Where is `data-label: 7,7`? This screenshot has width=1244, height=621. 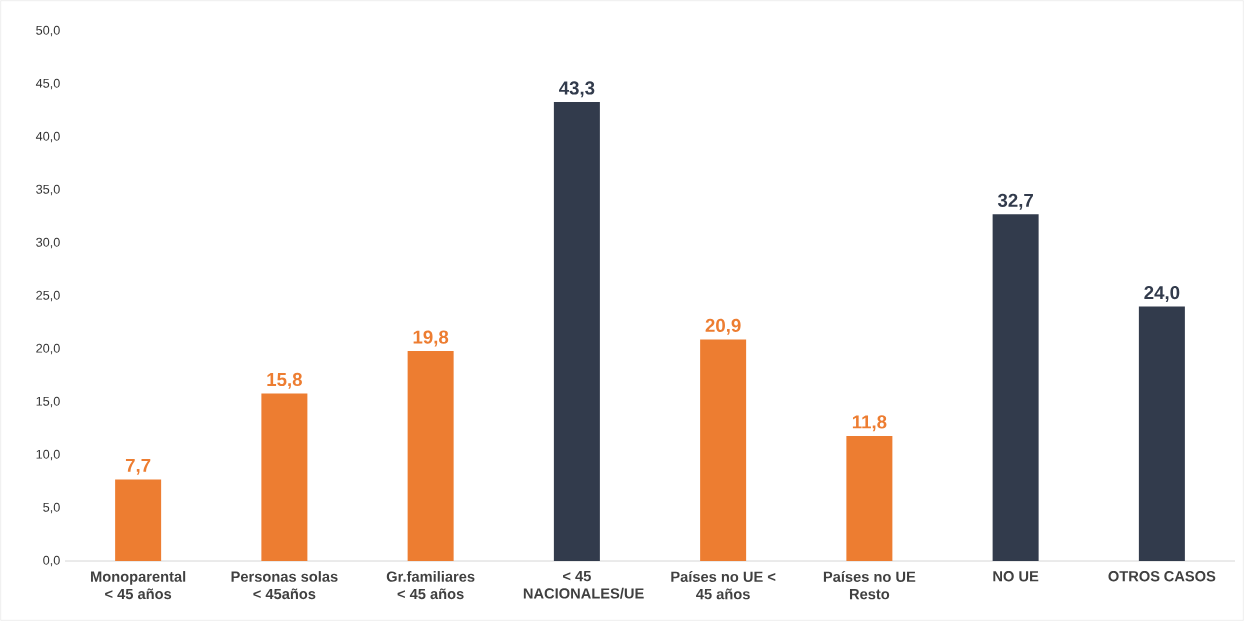 data-label: 7,7 is located at coordinates (138, 466).